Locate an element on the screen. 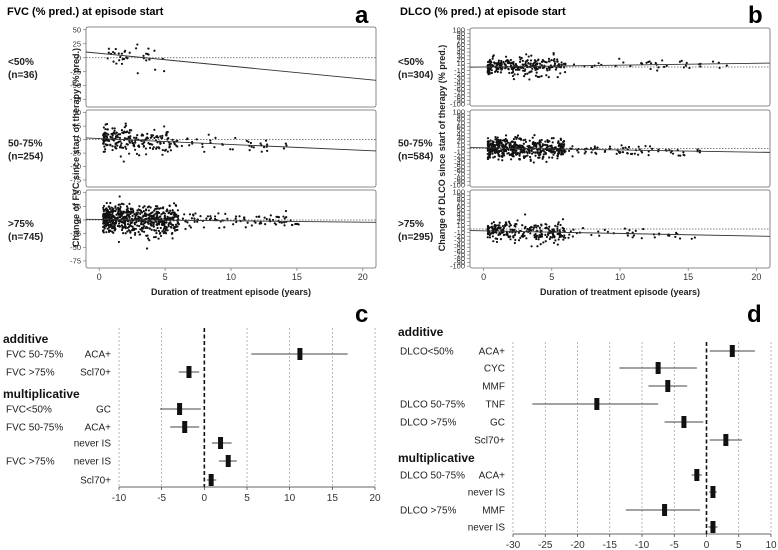 The width and height of the screenshot is (778, 550). forest-row: MMF is located at coordinates (585, 386).